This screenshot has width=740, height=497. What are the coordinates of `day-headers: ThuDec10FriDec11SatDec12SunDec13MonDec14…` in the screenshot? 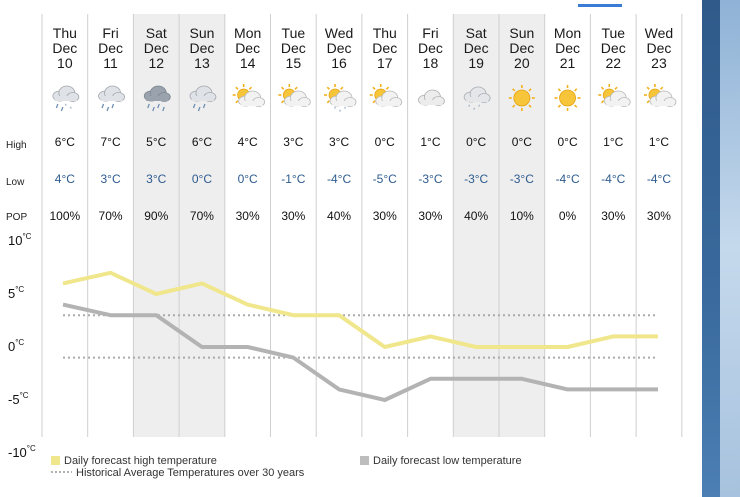 It's located at (362, 48).